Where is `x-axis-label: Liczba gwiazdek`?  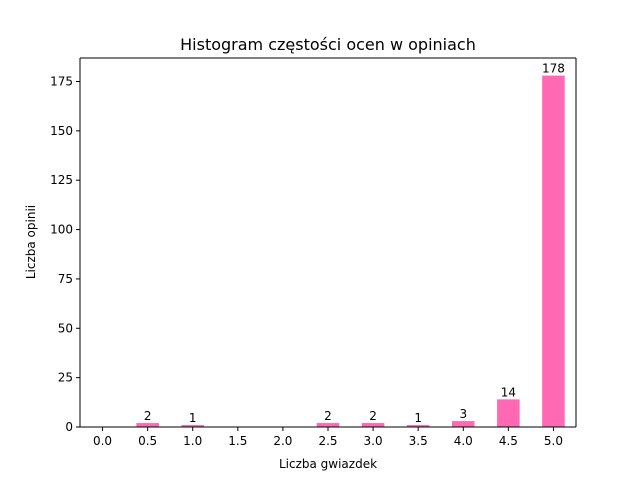
x-axis-label: Liczba gwiazdek is located at coordinates (328, 464).